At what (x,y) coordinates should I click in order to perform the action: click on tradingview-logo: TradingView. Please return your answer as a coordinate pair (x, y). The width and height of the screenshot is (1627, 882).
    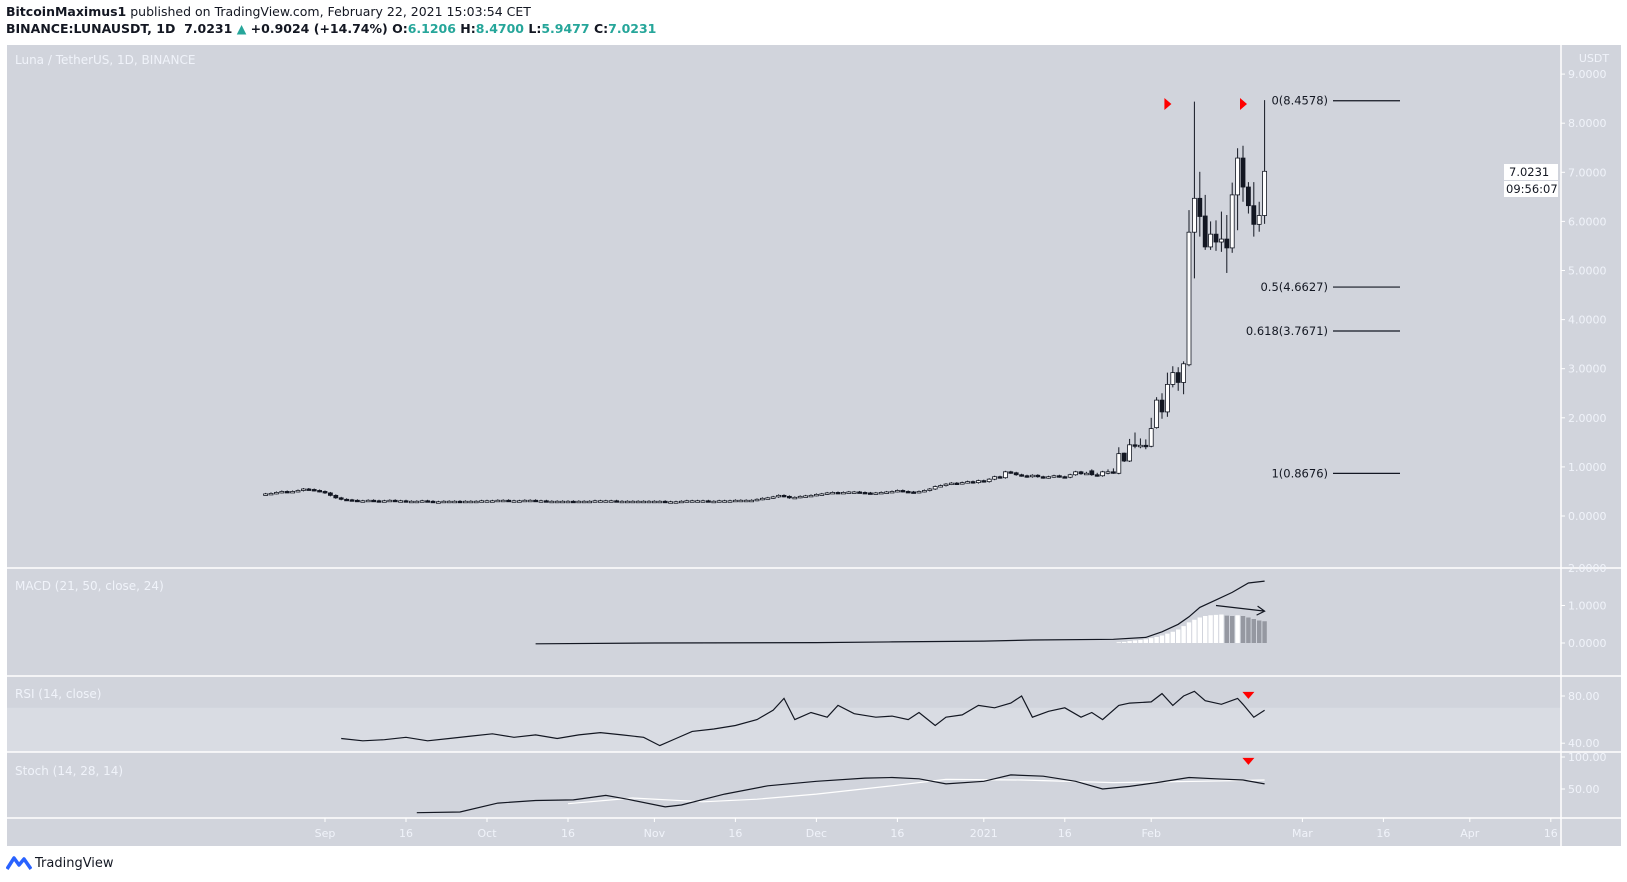
    Looking at the image, I should click on (60, 863).